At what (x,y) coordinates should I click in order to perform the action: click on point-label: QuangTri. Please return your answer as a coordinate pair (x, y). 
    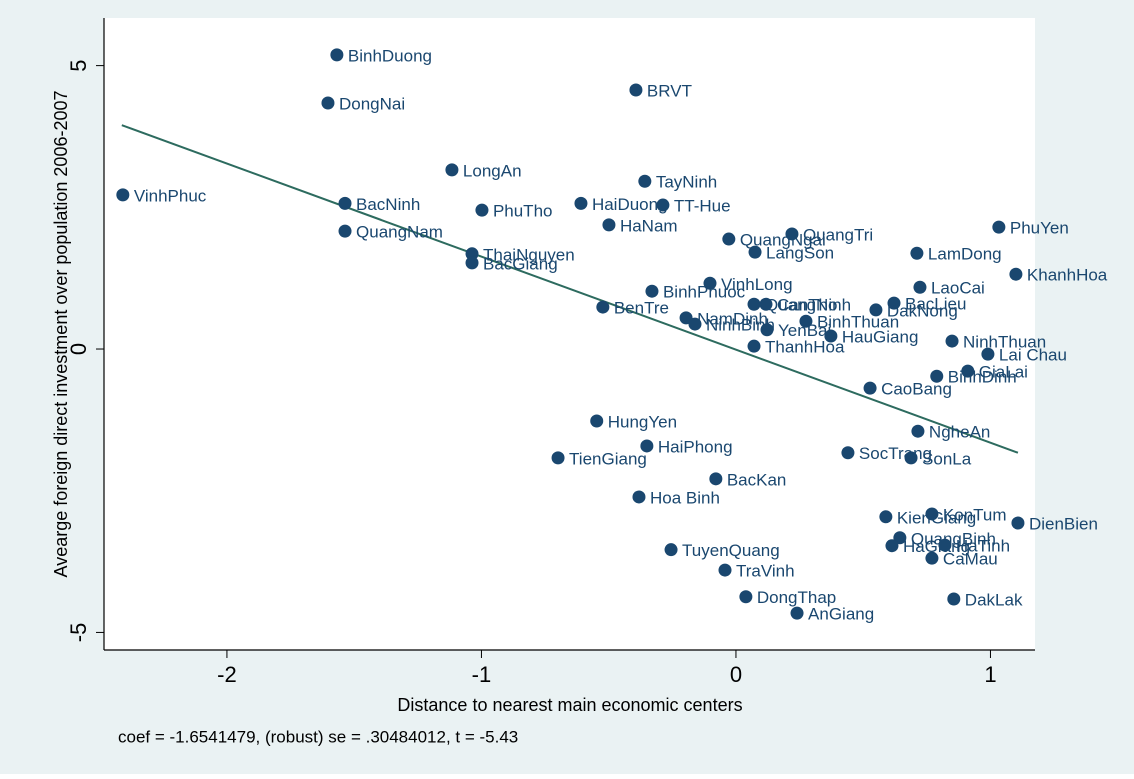
    Looking at the image, I should click on (838, 234).